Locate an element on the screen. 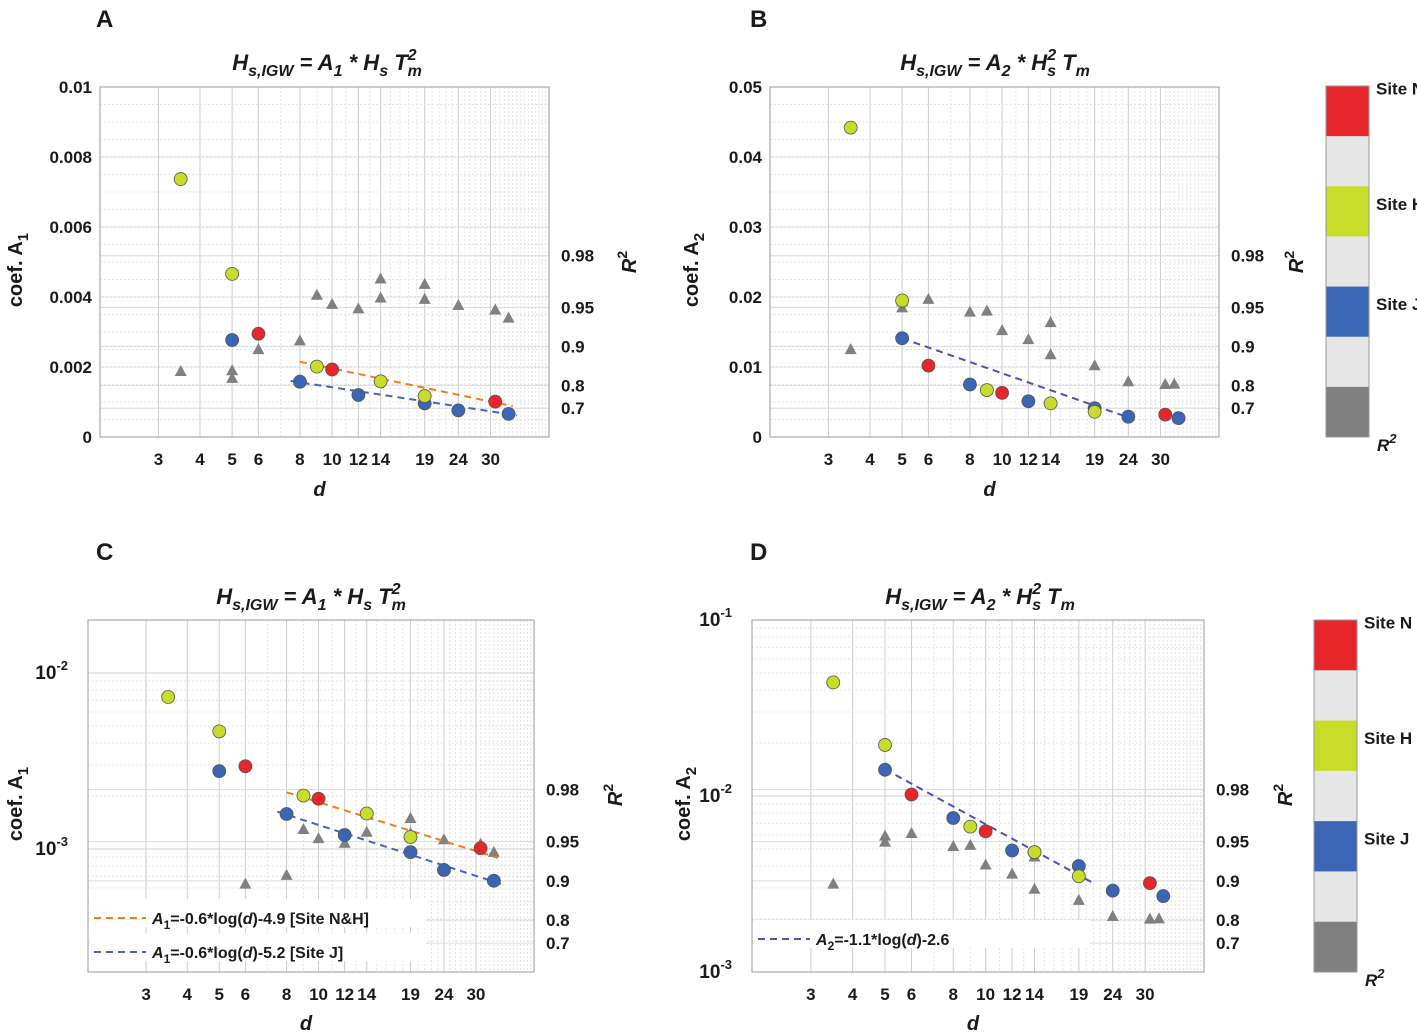  r2-markers is located at coordinates (344, 327).